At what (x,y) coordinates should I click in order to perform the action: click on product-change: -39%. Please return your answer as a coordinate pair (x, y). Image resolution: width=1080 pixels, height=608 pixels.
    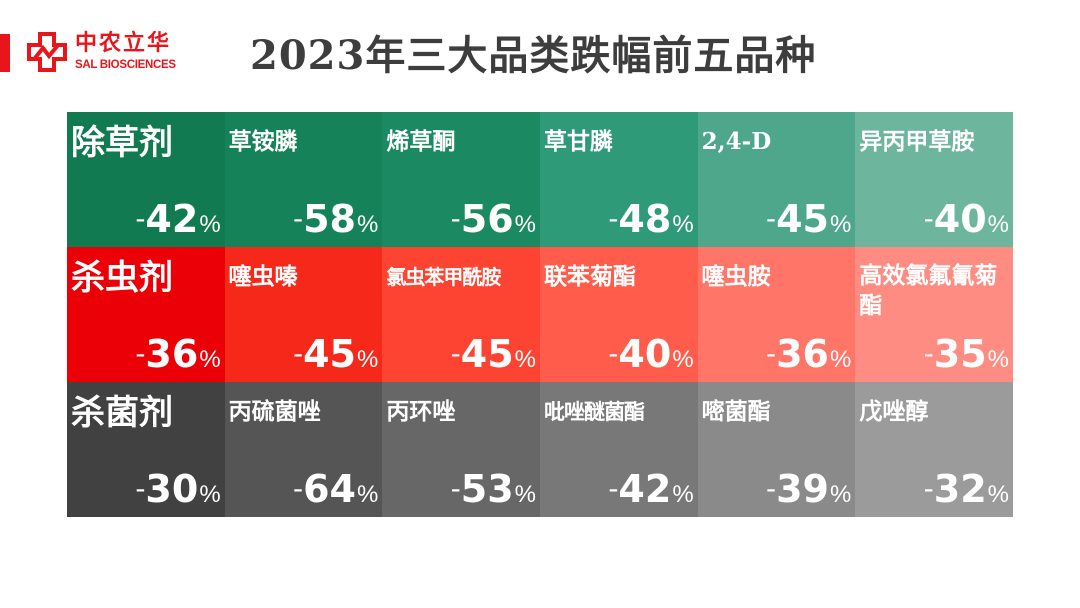
    Looking at the image, I should click on (808, 489).